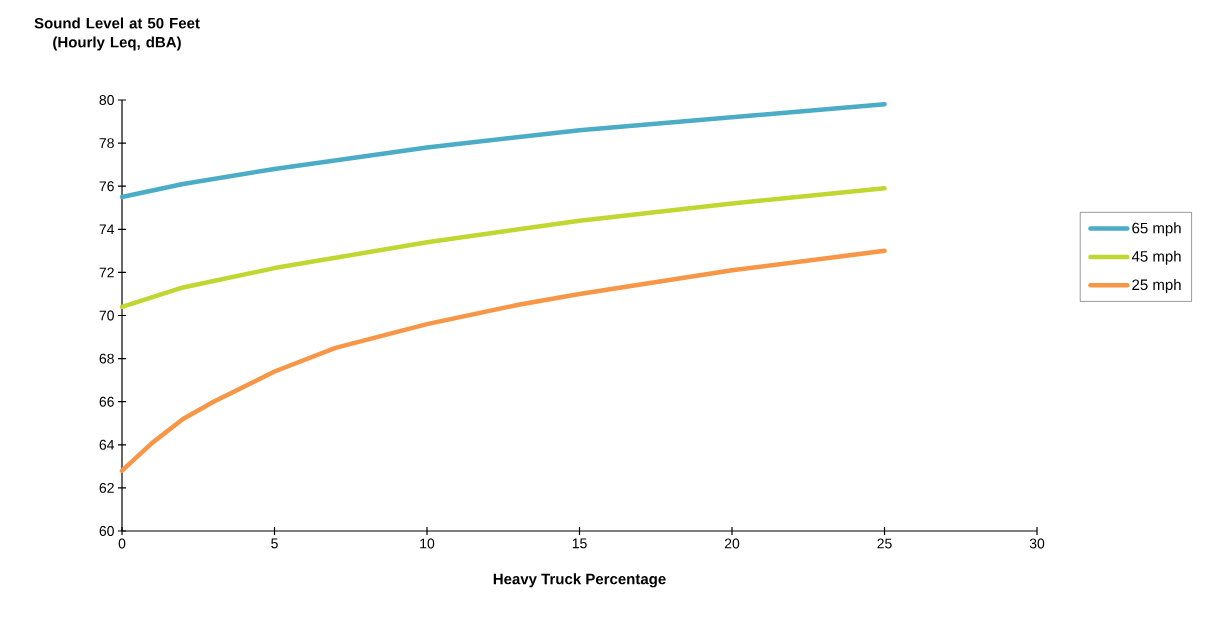 The width and height of the screenshot is (1230, 621). What do you see at coordinates (122, 543) in the screenshot?
I see `x-tick-label: 0` at bounding box center [122, 543].